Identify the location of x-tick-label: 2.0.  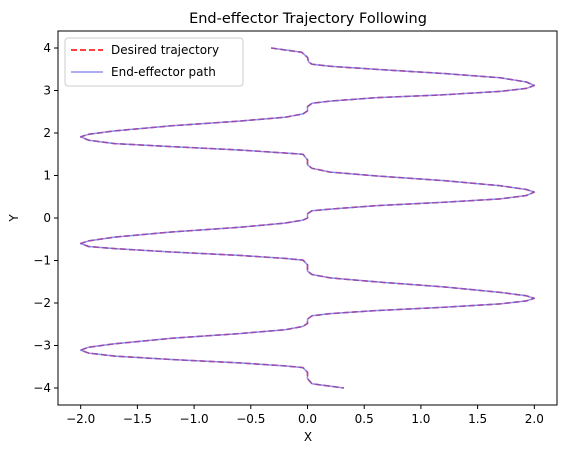
(534, 419).